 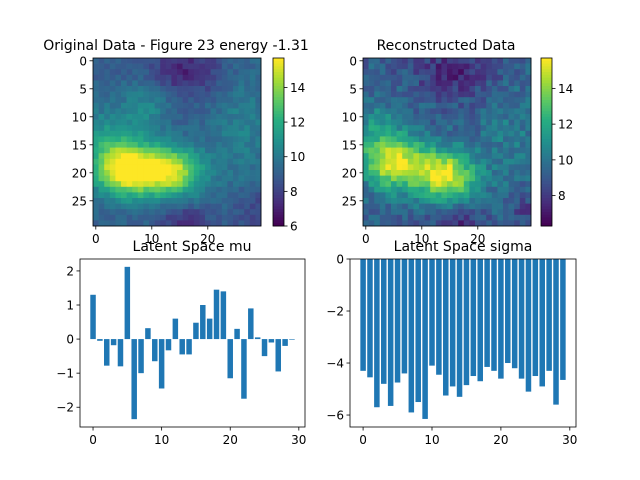 I want to click on y-tick-label: −2, so click(x=335, y=312).